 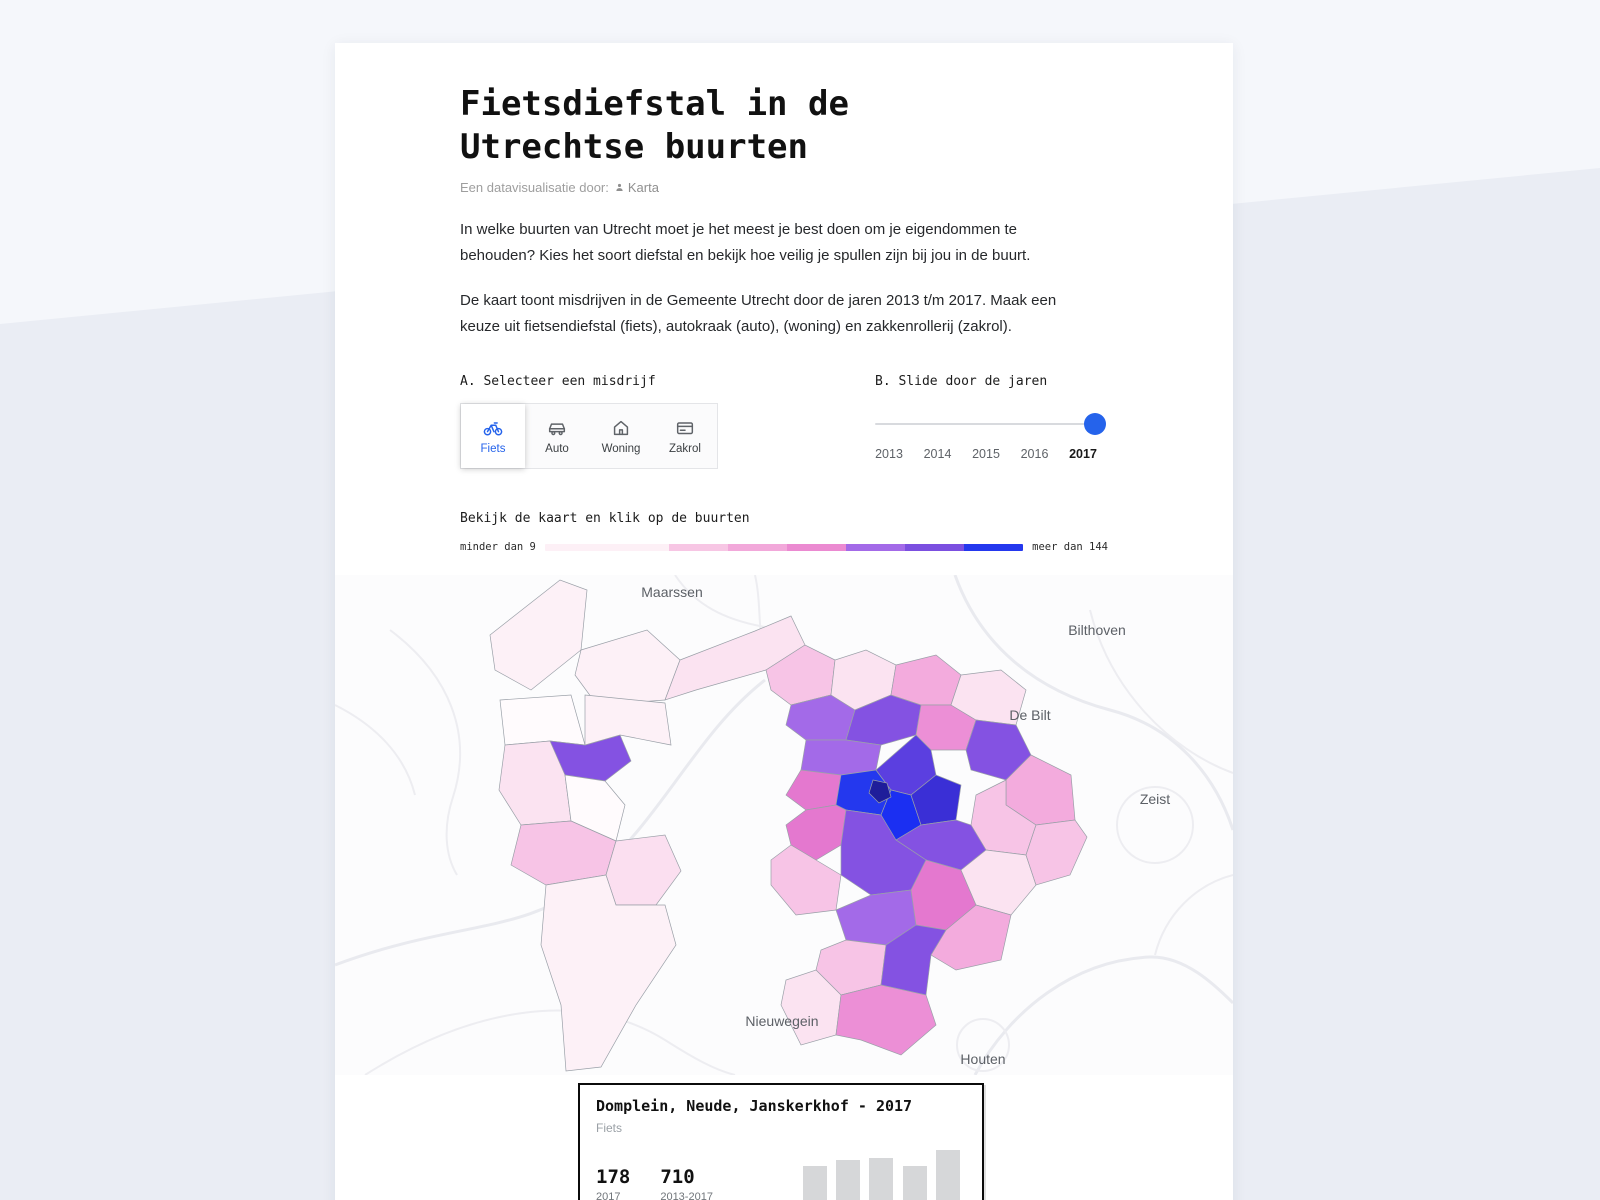 I want to click on byline: Een datavisualisatie door: Karta, so click(x=784, y=187).